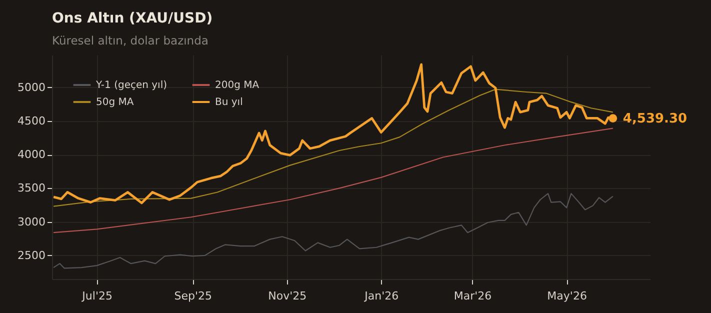 Image resolution: width=711 pixels, height=313 pixels. I want to click on legend-label: Y-1 (geçen yıl), so click(131, 85).